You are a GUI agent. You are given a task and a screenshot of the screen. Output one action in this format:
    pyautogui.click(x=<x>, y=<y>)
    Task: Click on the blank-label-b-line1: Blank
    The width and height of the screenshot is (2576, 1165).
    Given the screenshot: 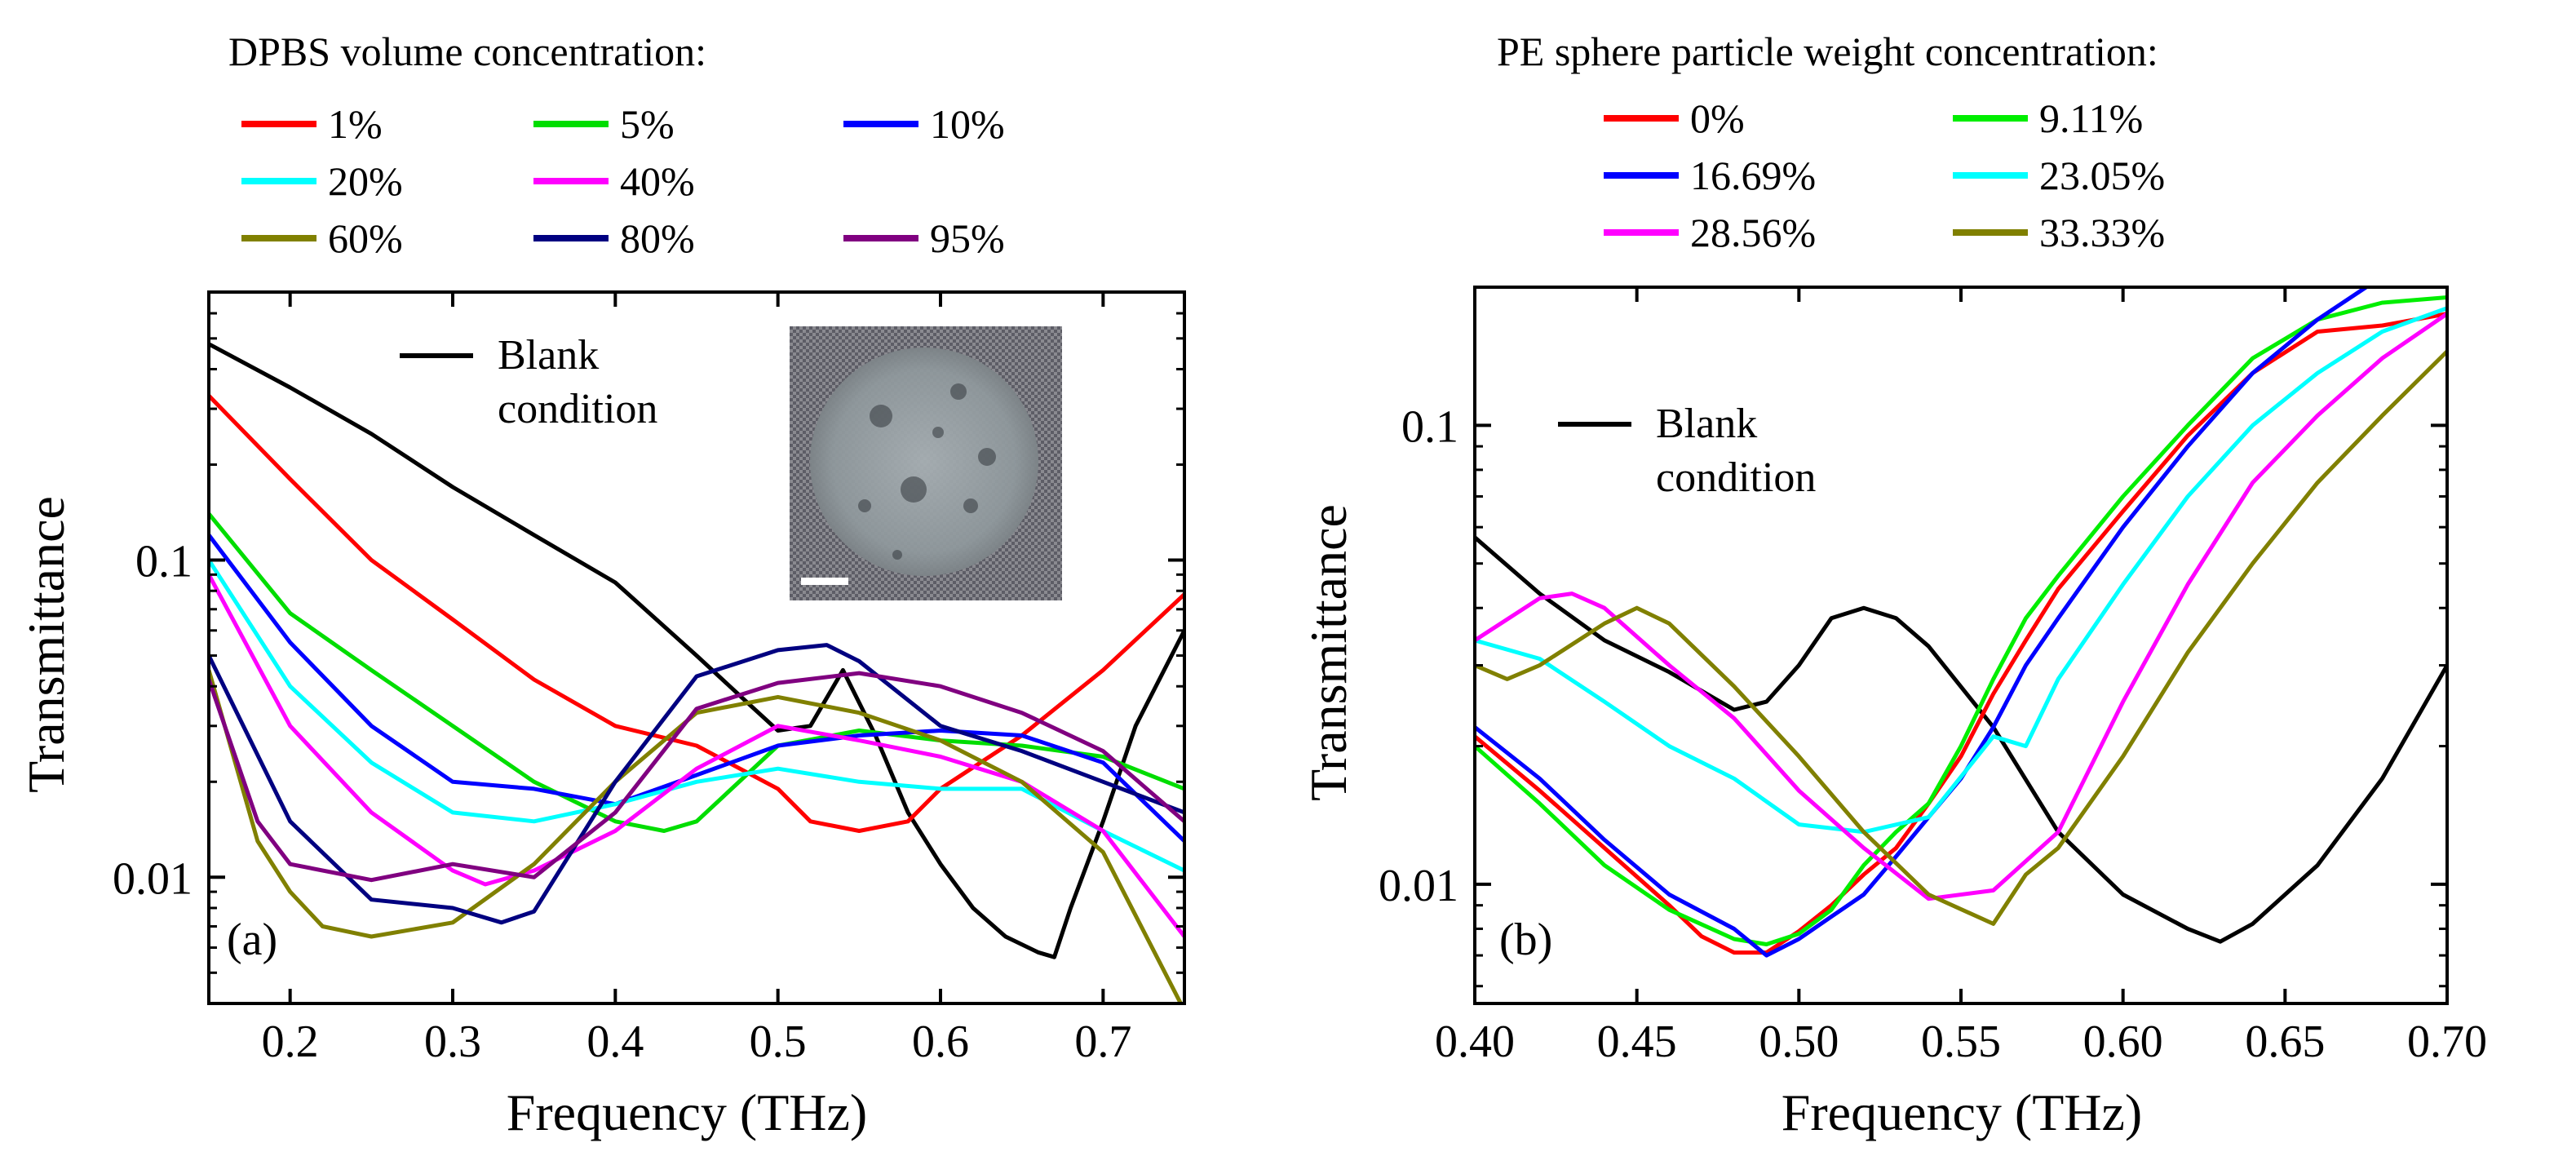 What is the action you would take?
    pyautogui.click(x=1706, y=424)
    